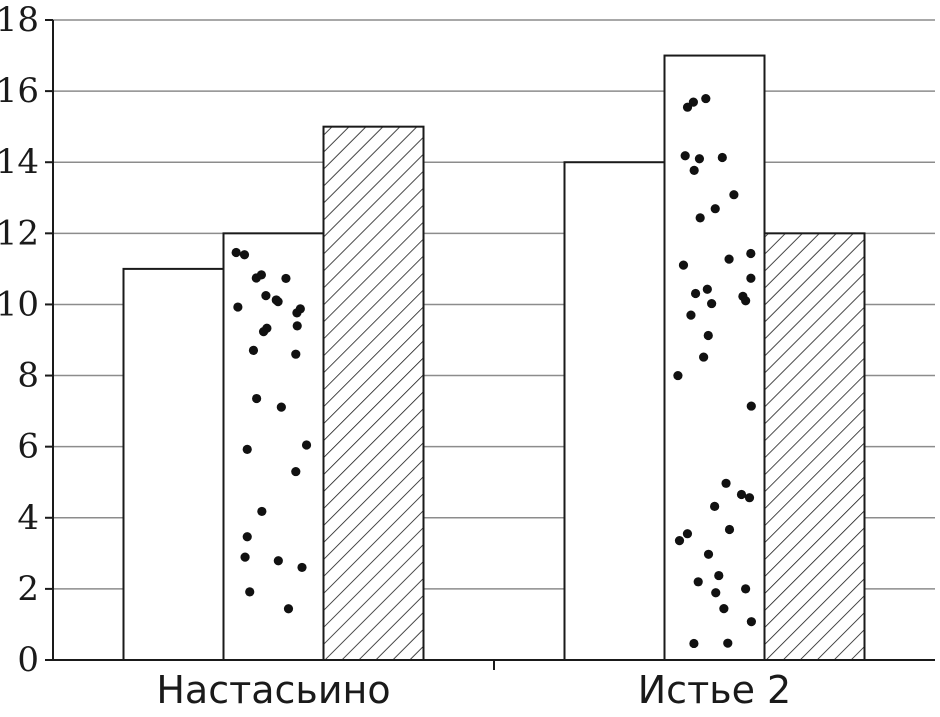  Describe the element at coordinates (19, 20) in the screenshot. I see `y-tick-label: 18` at that location.